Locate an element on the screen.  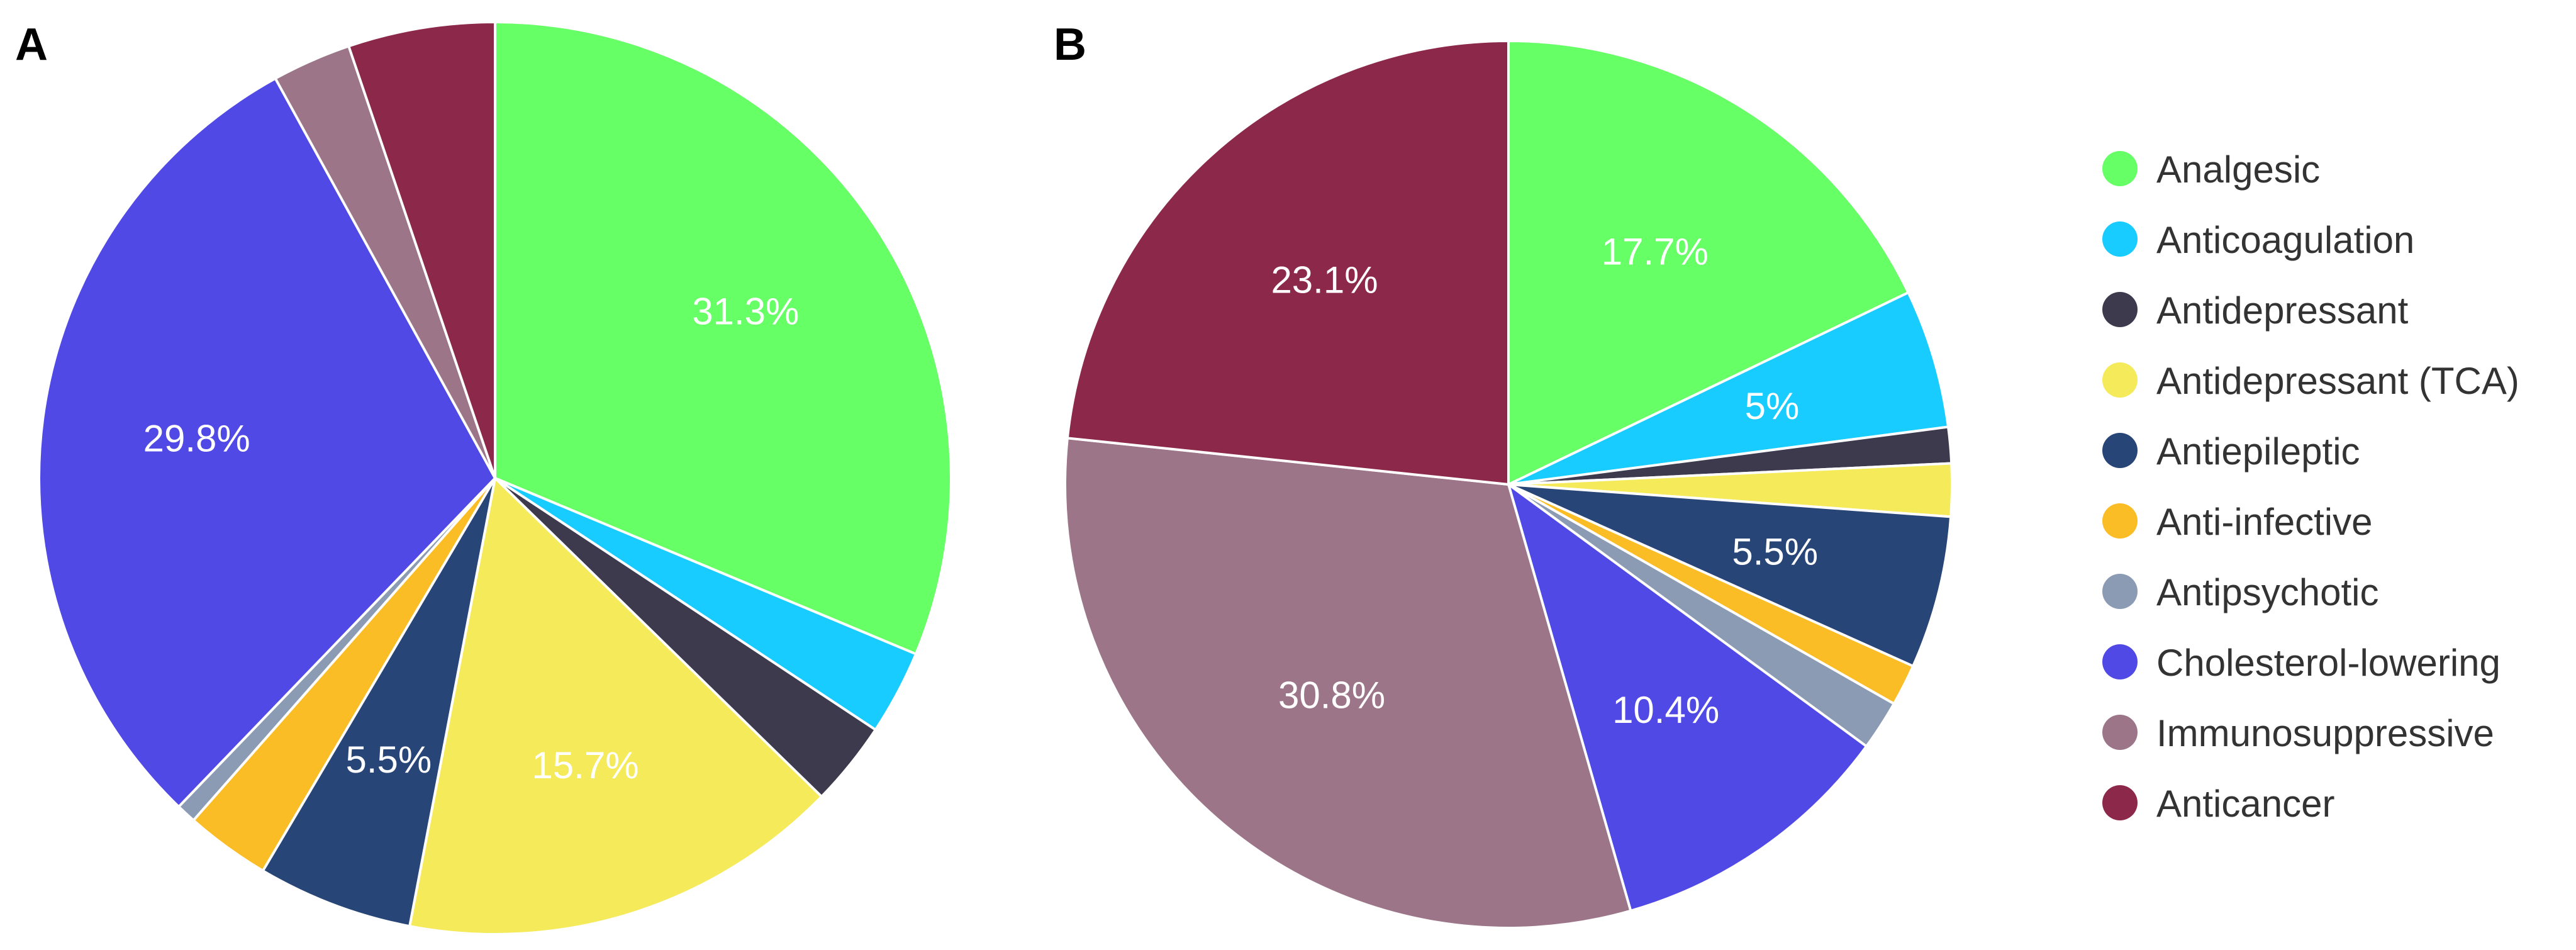
legend-item: Cholesterol-lowering is located at coordinates (2301, 663).